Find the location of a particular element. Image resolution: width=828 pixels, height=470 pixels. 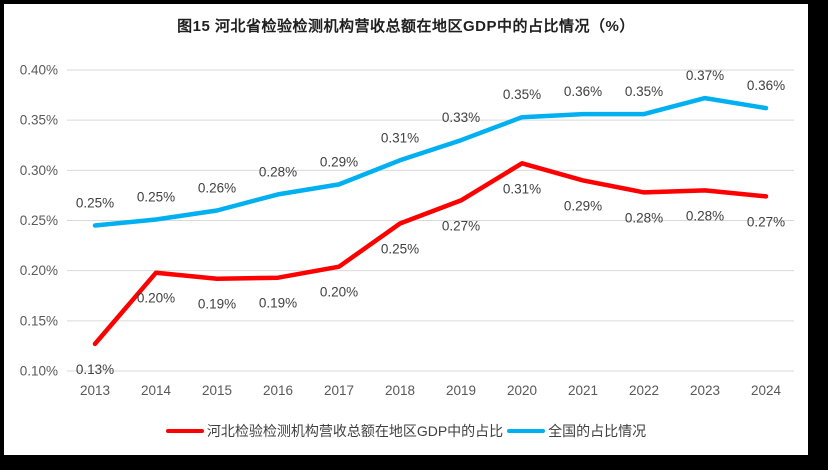

legend-label-hebei: 河北检验检测机构营收总额在地区GDP中的占比 is located at coordinates (355, 431).